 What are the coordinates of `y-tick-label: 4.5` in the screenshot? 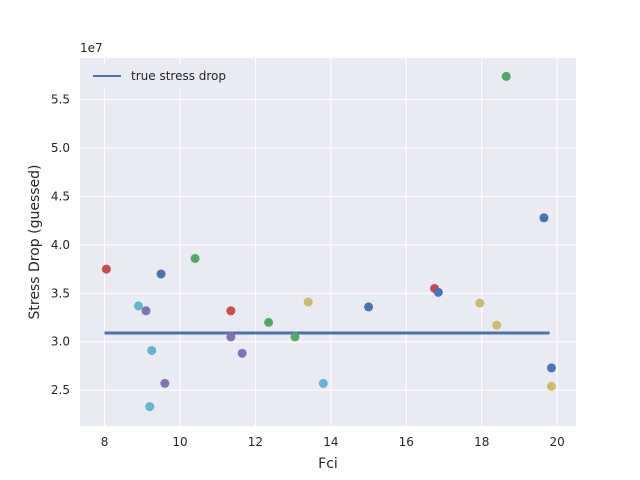 It's located at (60, 196).